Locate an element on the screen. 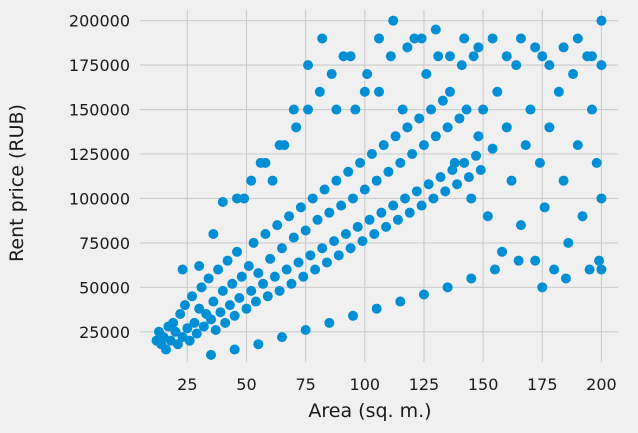 Image resolution: width=638 pixels, height=433 pixels. y-tick-label: 25000 is located at coordinates (104, 332).